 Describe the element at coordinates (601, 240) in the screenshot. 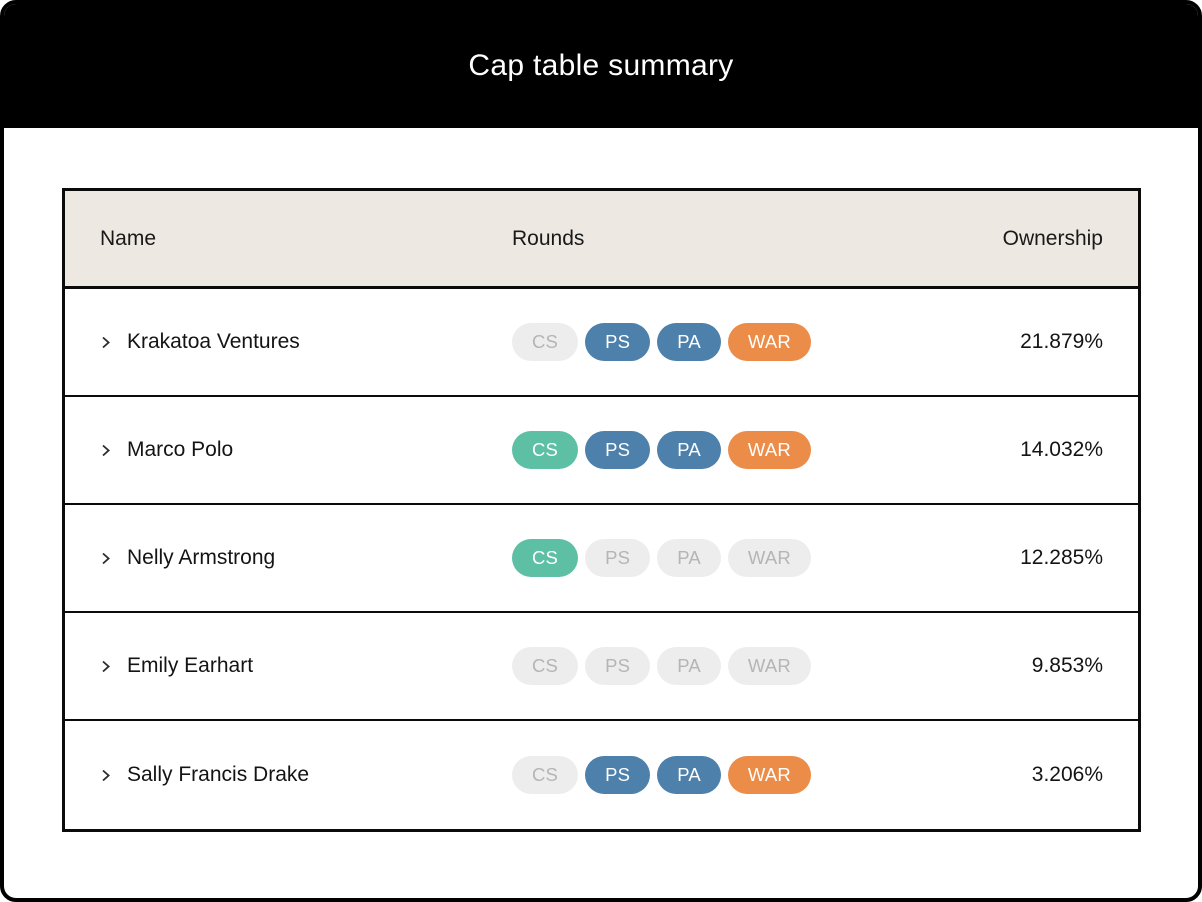

I see `table-header-row: Name Rounds Ownership` at that location.